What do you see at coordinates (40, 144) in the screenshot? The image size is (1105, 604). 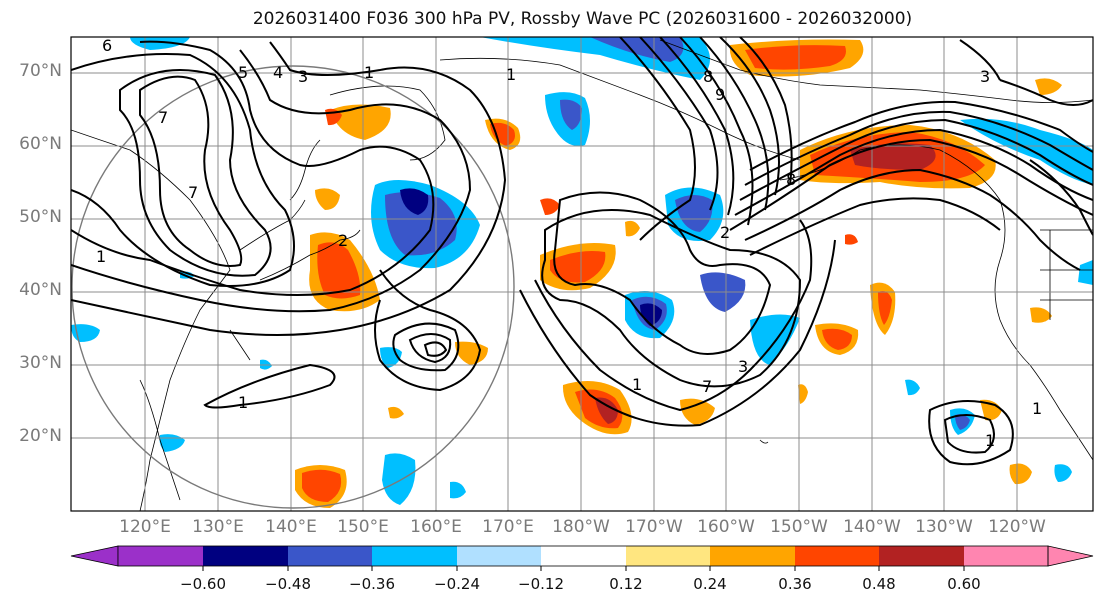 I see `lat-label: 60°N` at bounding box center [40, 144].